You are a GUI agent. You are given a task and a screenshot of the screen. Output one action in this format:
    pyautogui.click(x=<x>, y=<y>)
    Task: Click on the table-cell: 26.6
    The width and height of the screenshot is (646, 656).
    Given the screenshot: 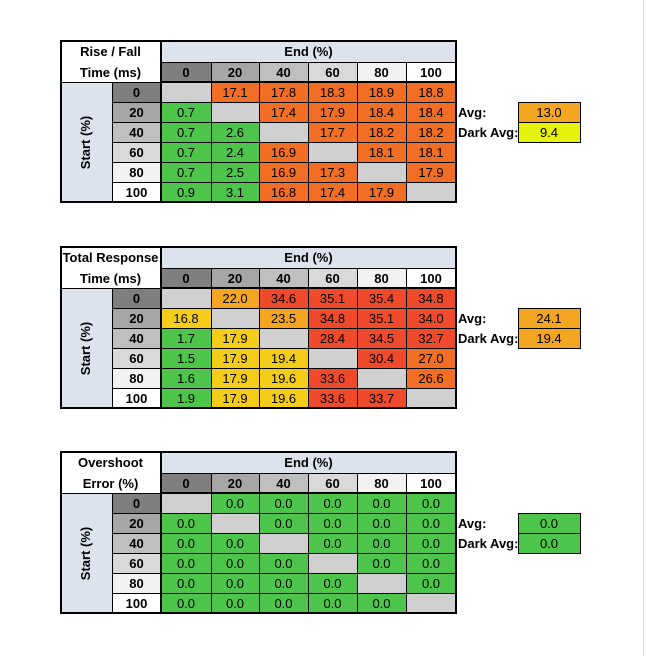 What is the action you would take?
    pyautogui.click(x=431, y=378)
    